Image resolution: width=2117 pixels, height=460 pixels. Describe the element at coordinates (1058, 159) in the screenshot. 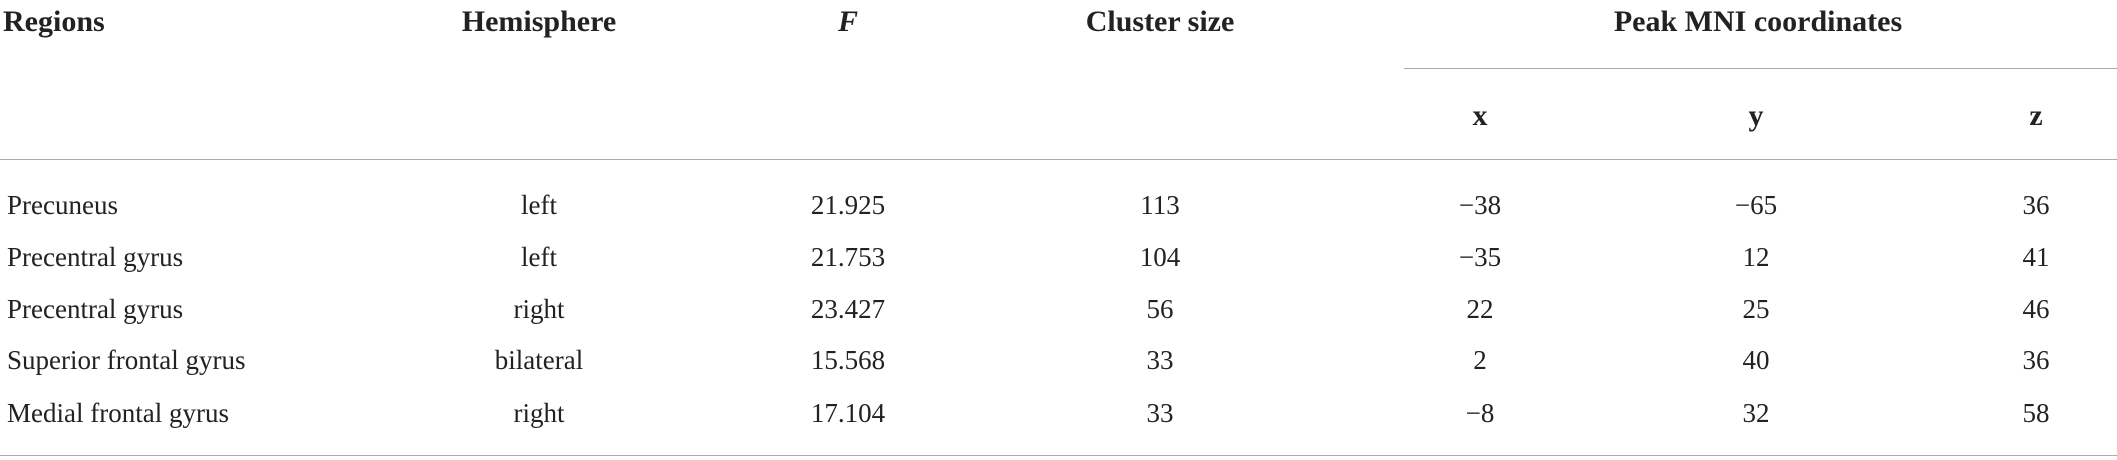

I see `header-rule` at that location.